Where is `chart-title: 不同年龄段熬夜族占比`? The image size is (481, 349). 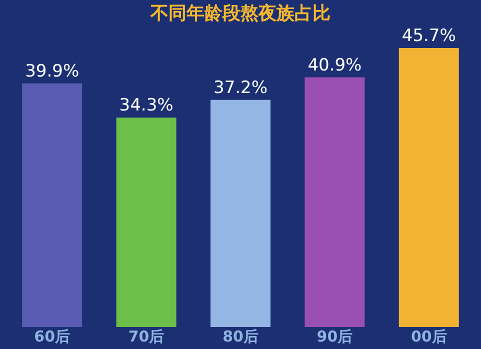
chart-title: 不同年龄段熬夜族占比 is located at coordinates (240, 13).